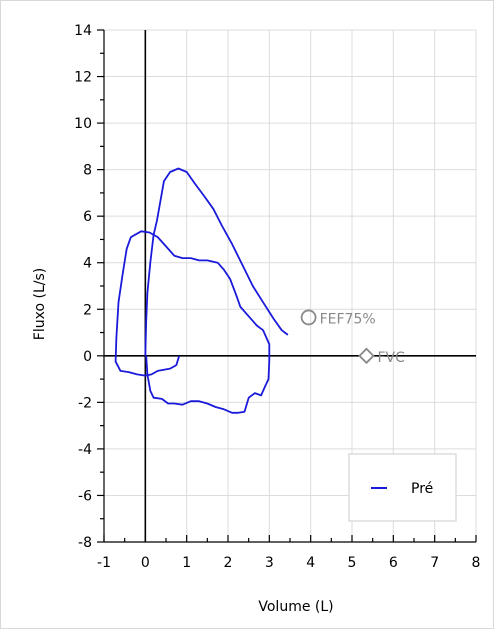 The image size is (494, 629). Describe the element at coordinates (269, 563) in the screenshot. I see `x-tick-label: 3` at that location.